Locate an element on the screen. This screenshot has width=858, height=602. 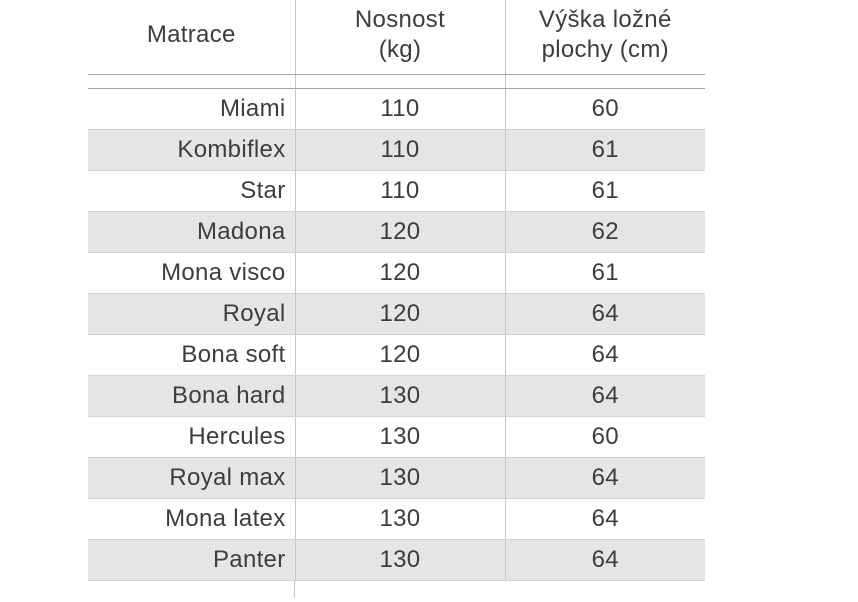
mattress-name-cell: Madona is located at coordinates (191, 232).